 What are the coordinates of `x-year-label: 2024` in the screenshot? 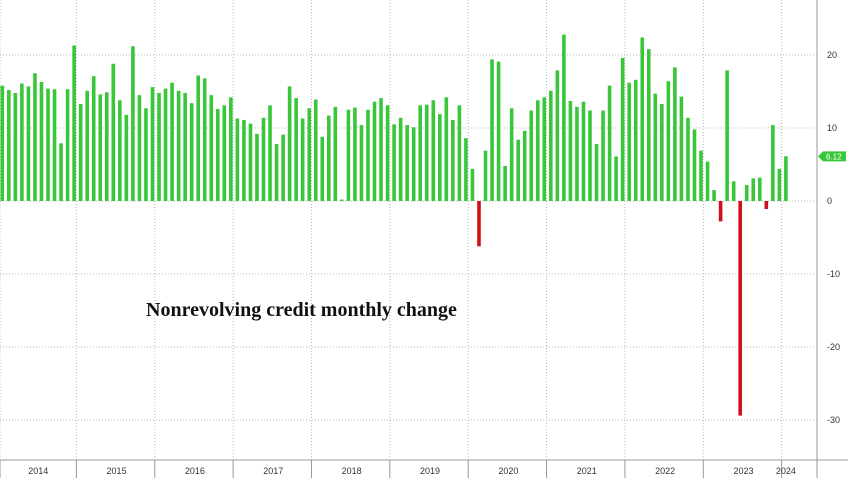 It's located at (786, 471).